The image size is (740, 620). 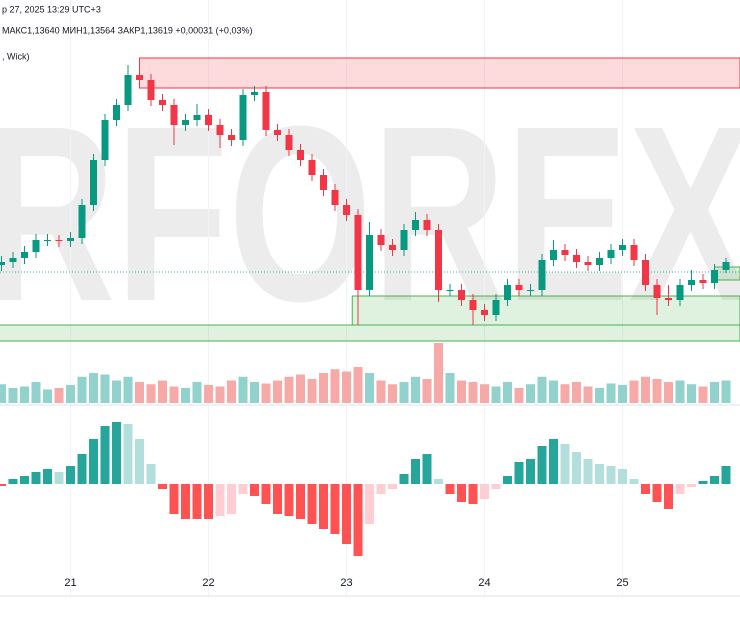 What do you see at coordinates (545, 310) in the screenshot?
I see `zone` at bounding box center [545, 310].